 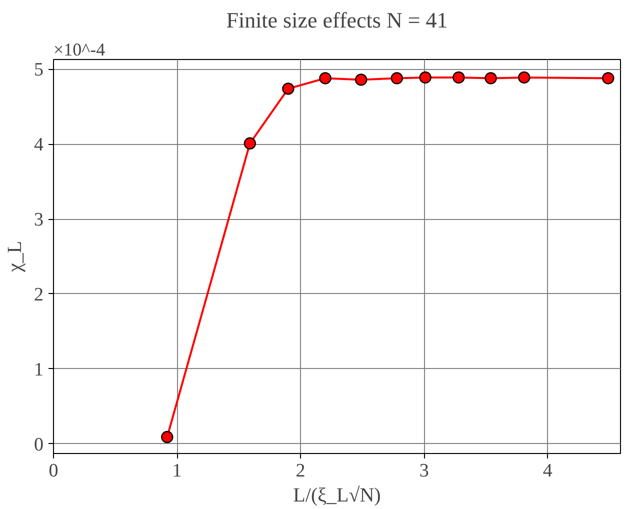 I want to click on y-tick-label: 1, so click(x=39, y=369).